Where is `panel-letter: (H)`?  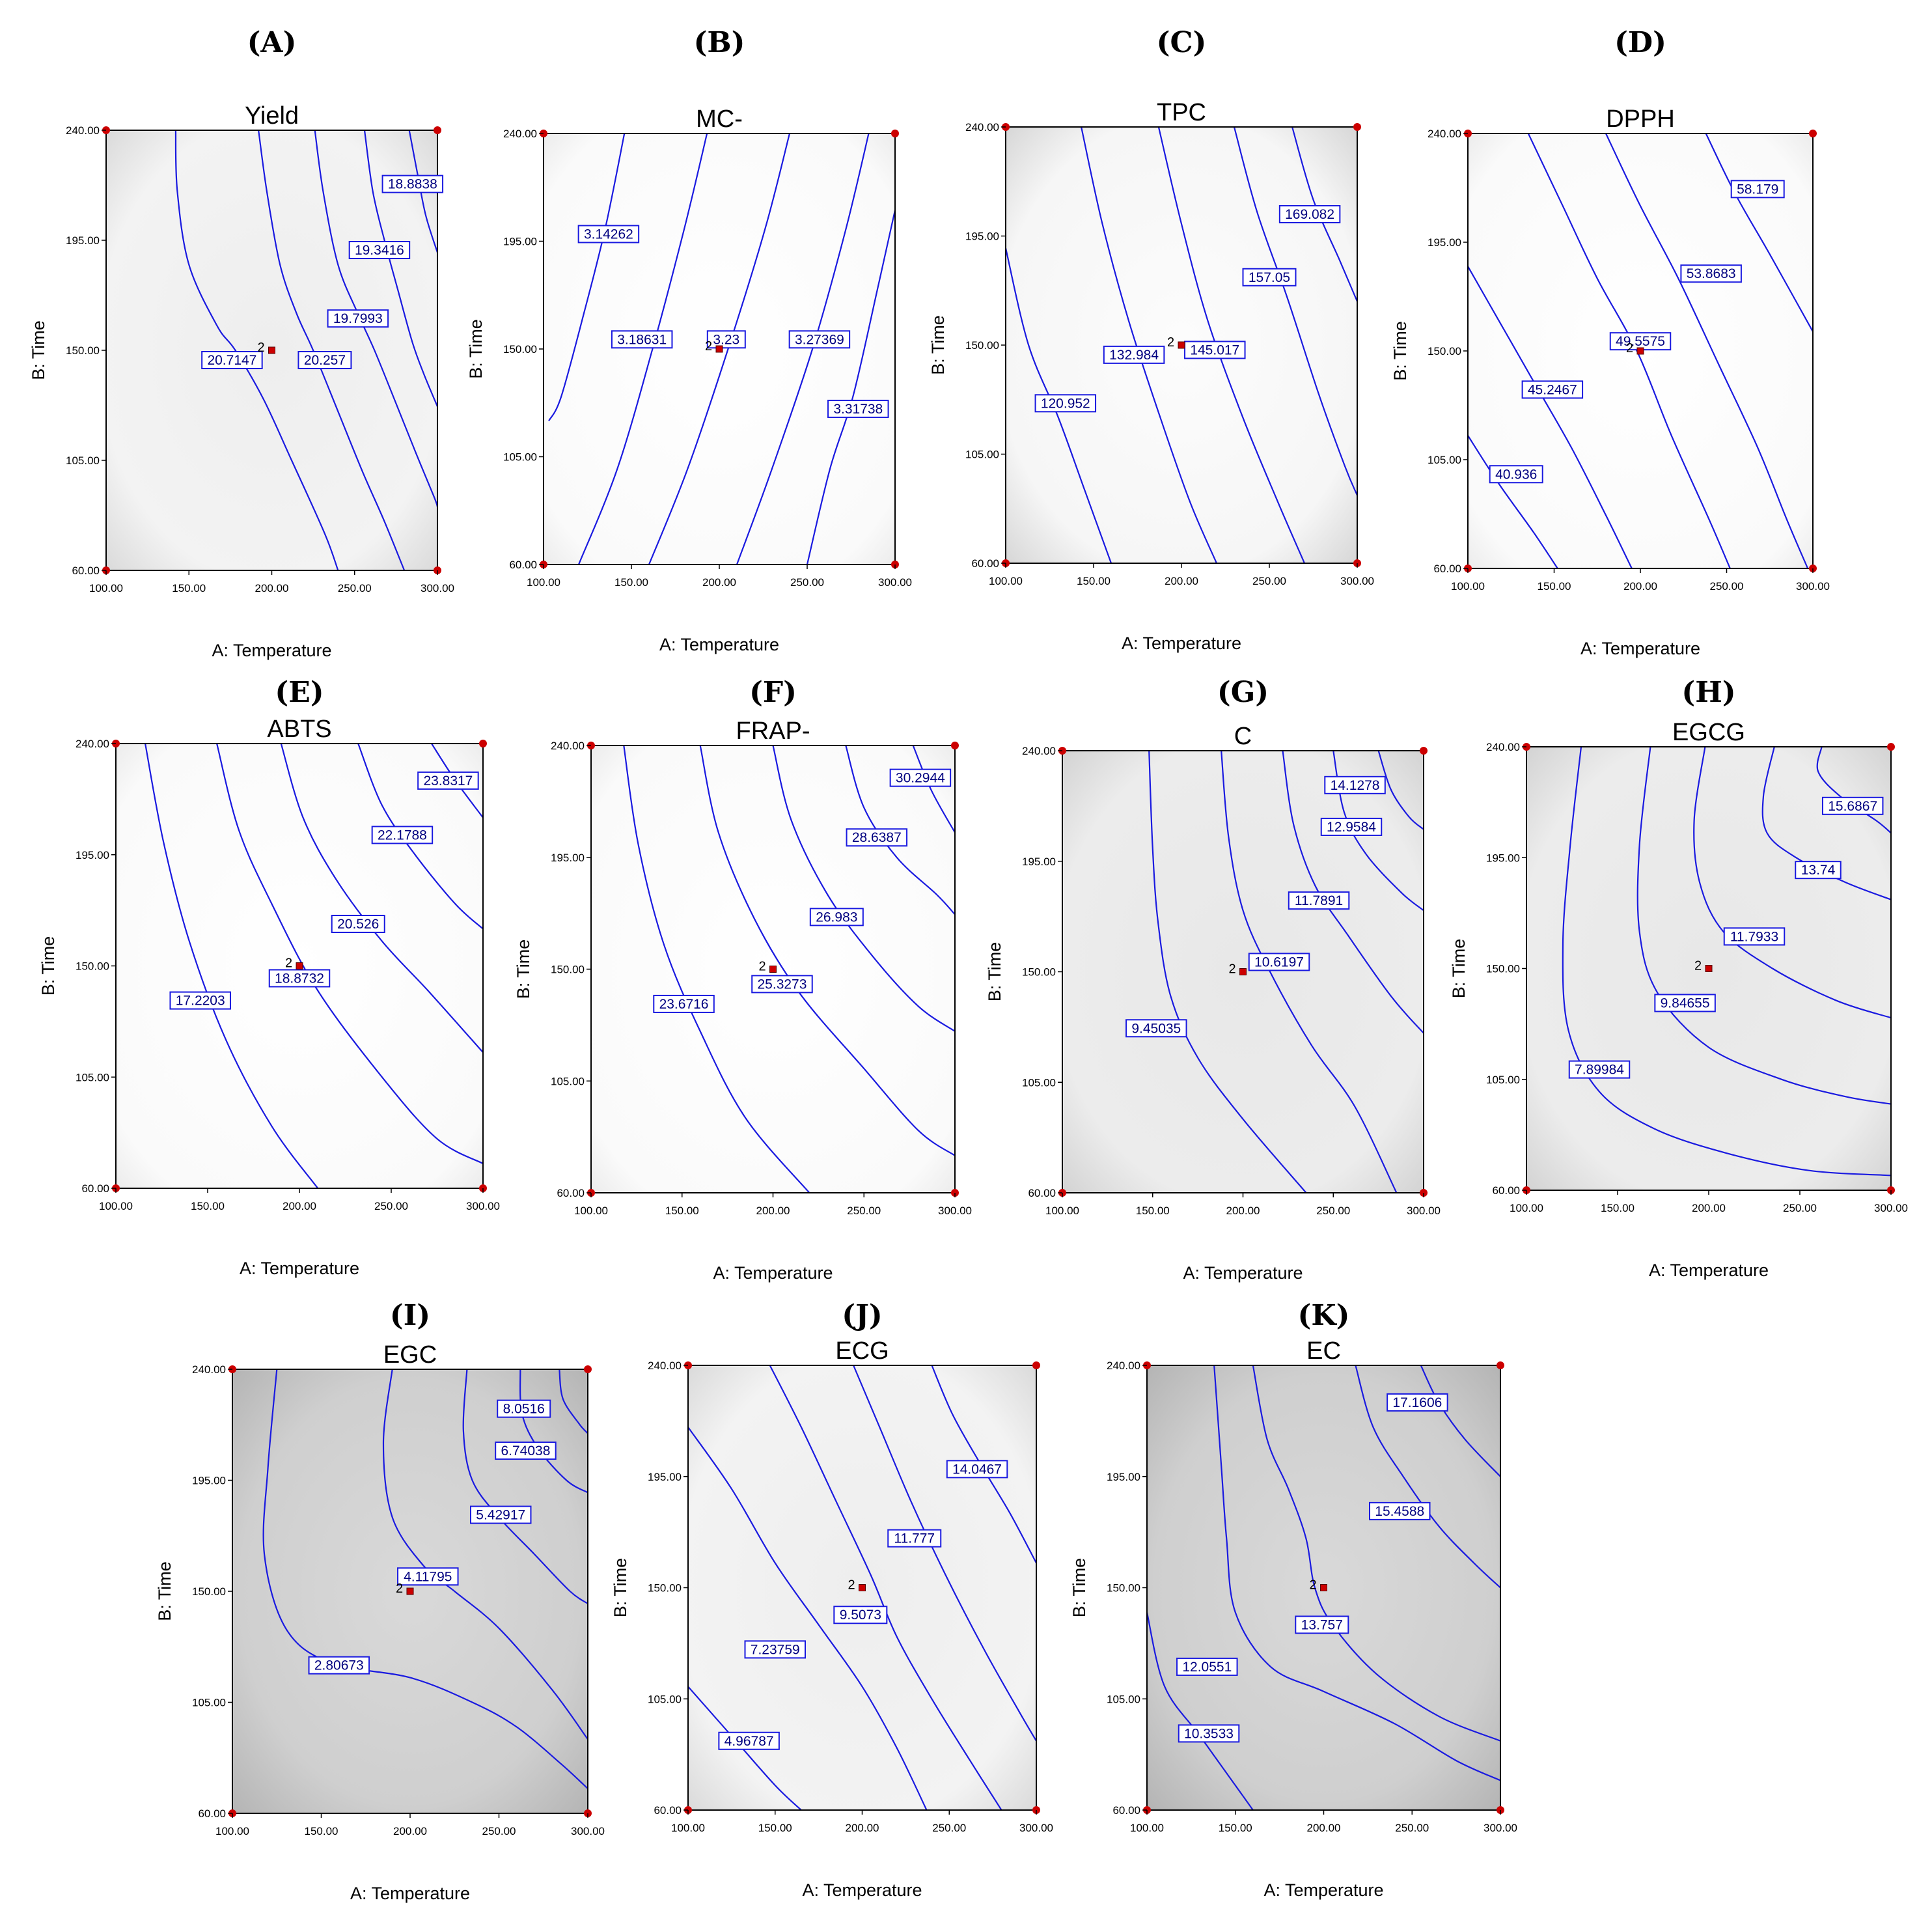
panel-letter: (H) is located at coordinates (1708, 692).